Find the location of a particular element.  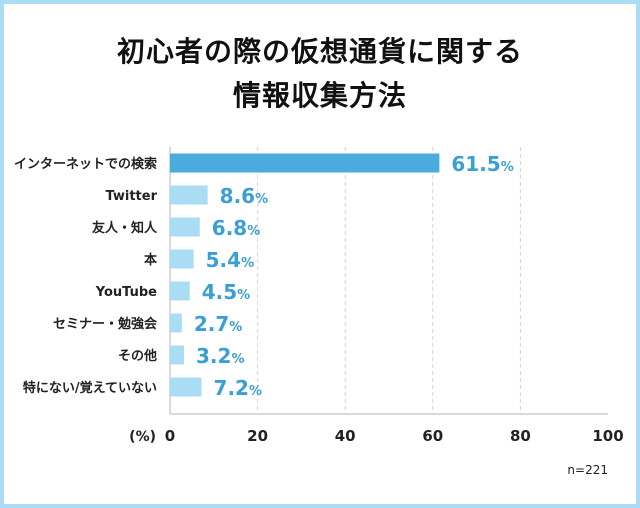

category-label: セミナー・勉強会 is located at coordinates (105, 324).